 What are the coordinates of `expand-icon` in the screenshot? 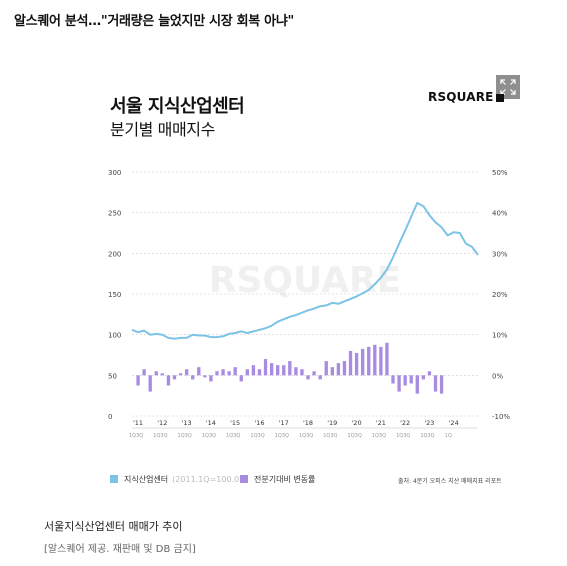 It's located at (508, 87).